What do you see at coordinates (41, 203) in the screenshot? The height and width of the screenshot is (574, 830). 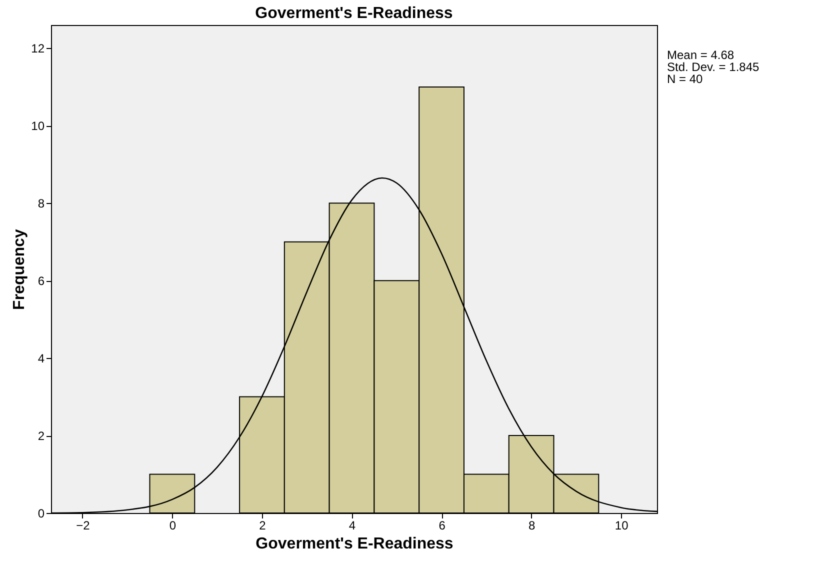 I see `y-tick-label: 8` at bounding box center [41, 203].